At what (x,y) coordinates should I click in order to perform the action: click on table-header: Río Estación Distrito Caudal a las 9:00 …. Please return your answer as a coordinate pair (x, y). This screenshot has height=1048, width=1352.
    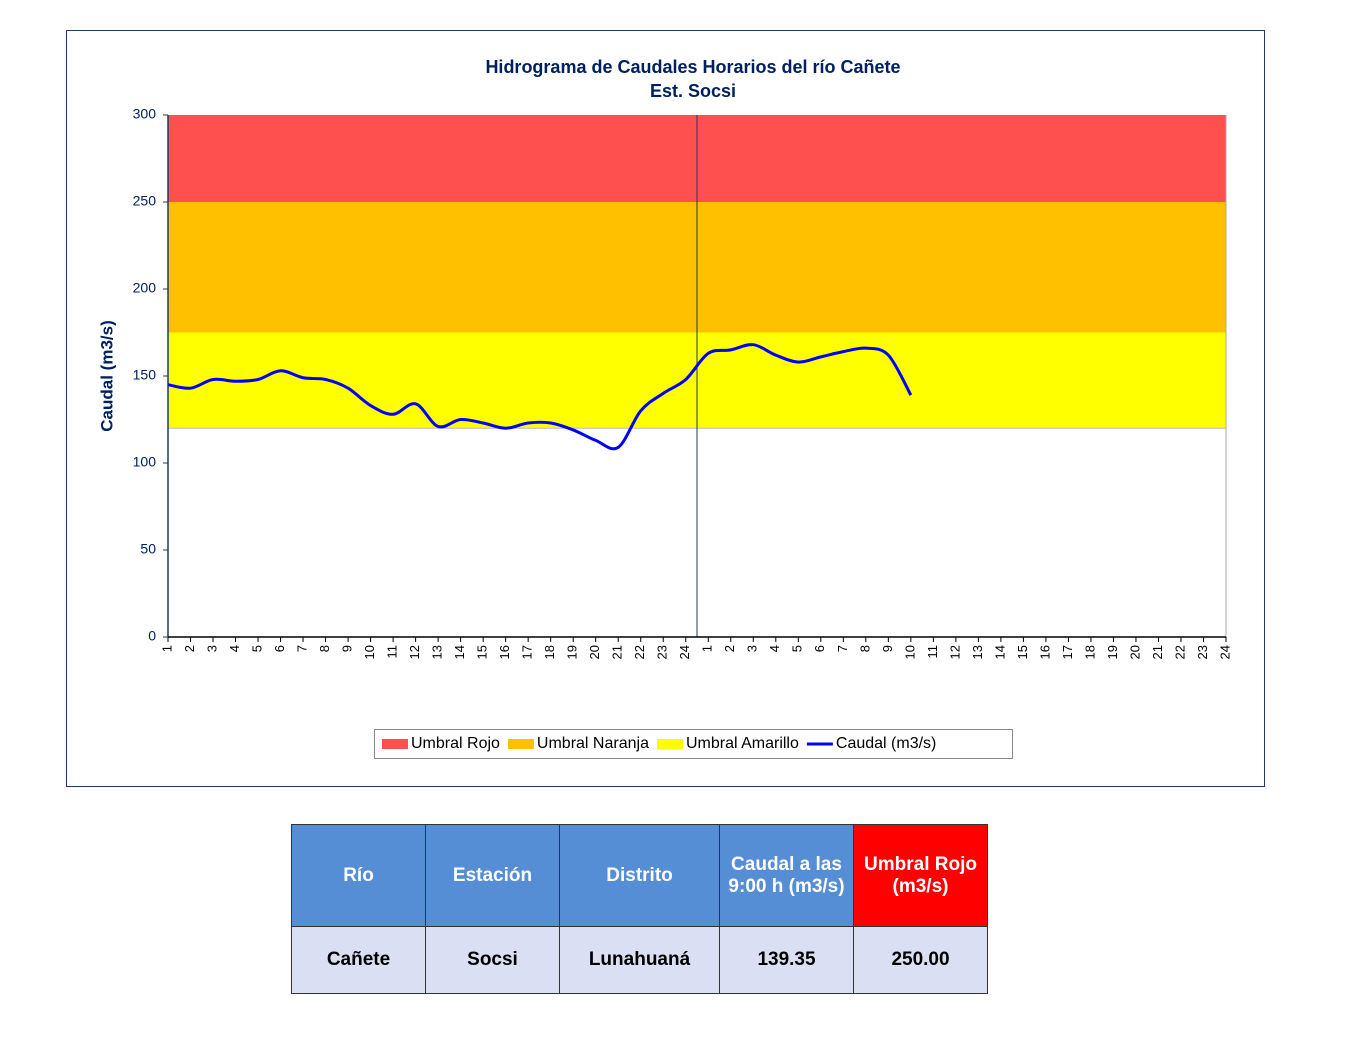
    Looking at the image, I should click on (639, 875).